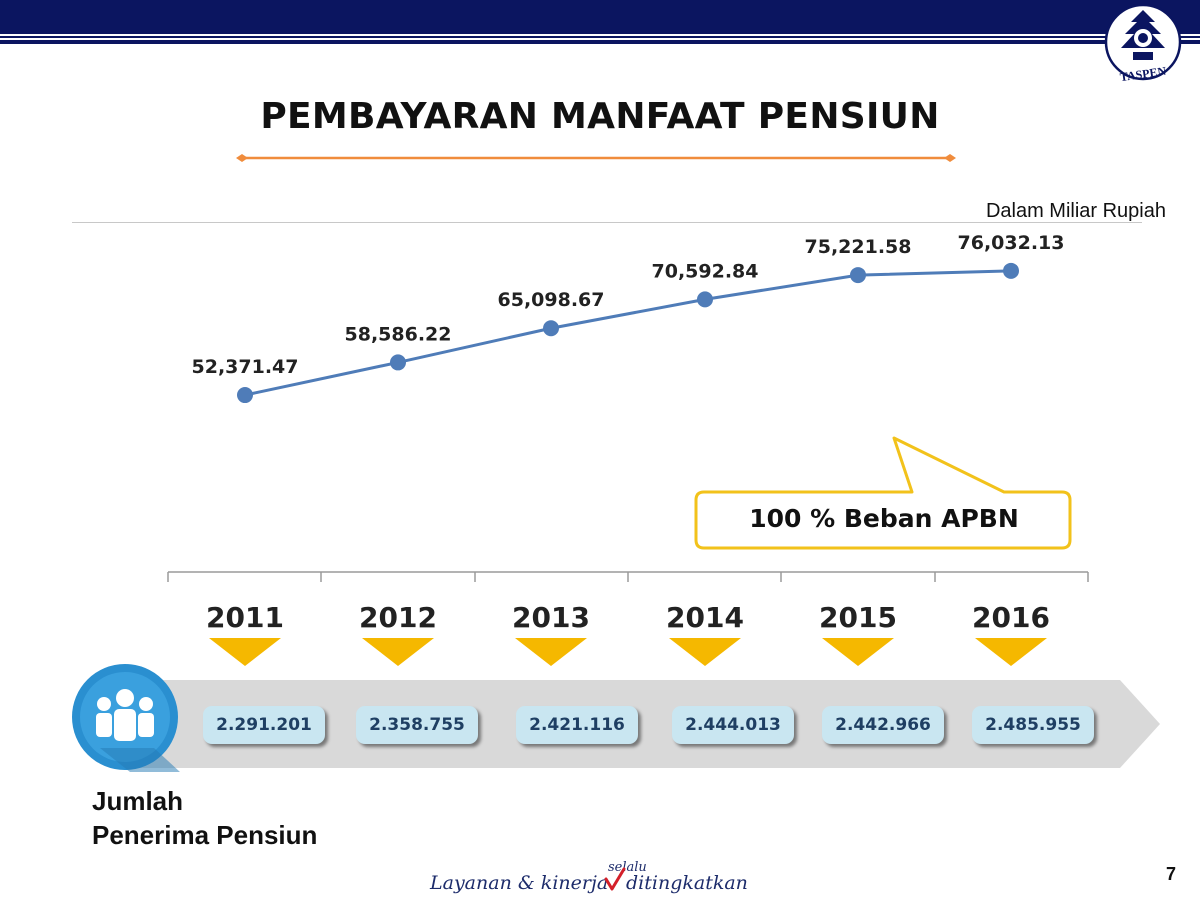  I want to click on recipient-count-box: 2.444.013, so click(733, 725).